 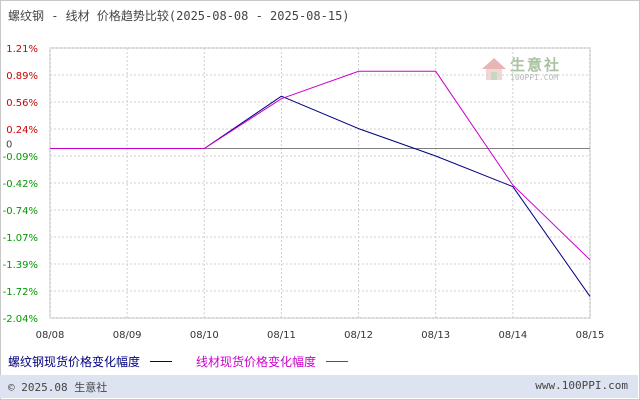 What do you see at coordinates (534, 77) in the screenshot?
I see `watermark-url: 100PPI.COM` at bounding box center [534, 77].